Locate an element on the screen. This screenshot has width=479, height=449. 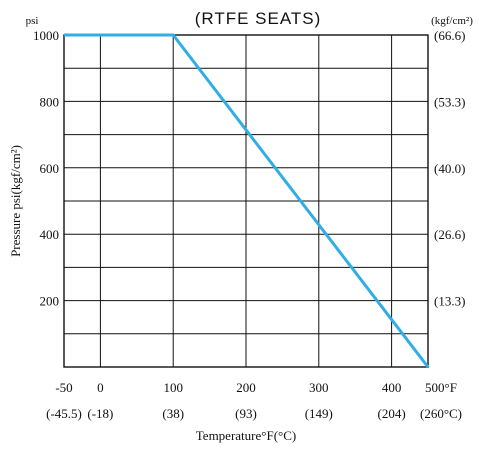
y-tick-labels: 1000 800 600 400 200 is located at coordinates (46, 168).